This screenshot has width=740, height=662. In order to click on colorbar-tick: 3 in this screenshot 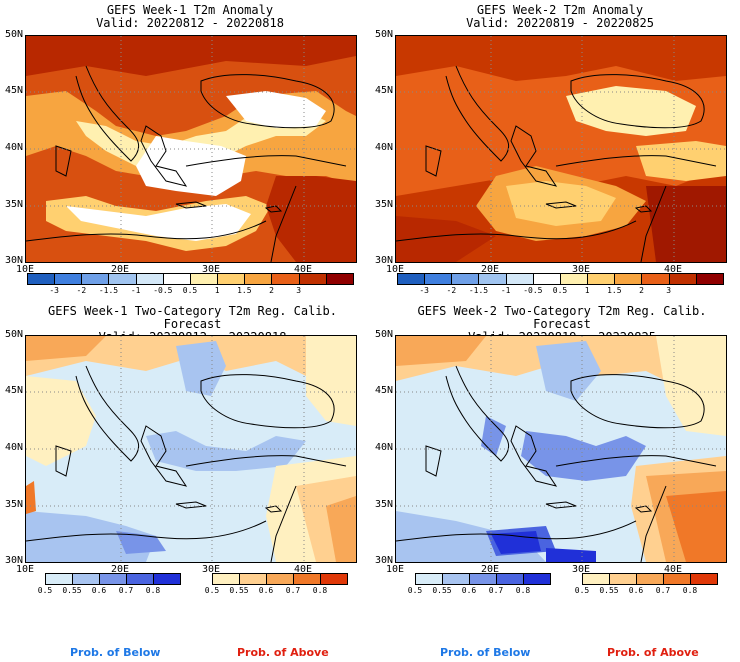, I will do `click(669, 290)`.